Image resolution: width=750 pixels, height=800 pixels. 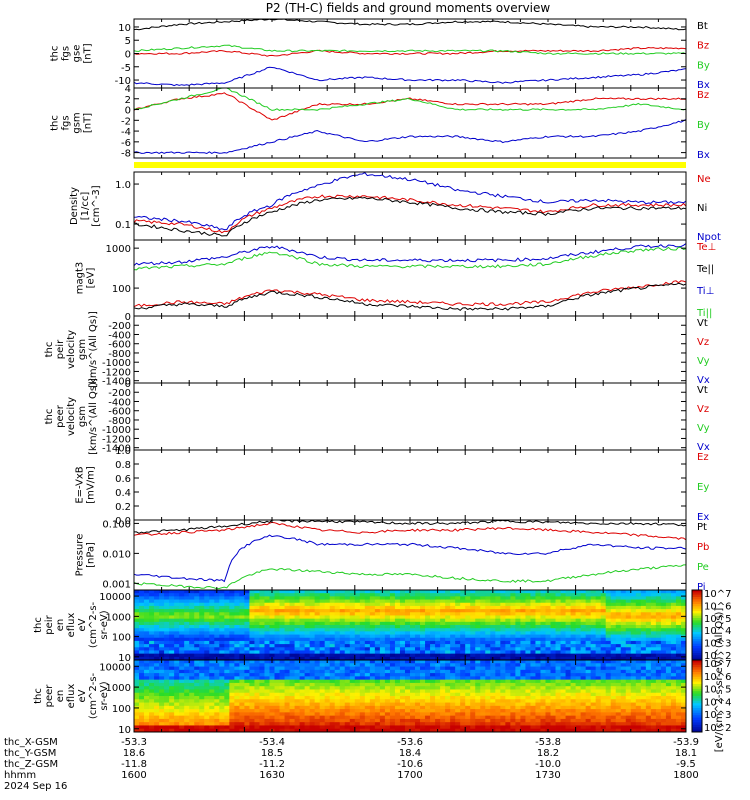 What do you see at coordinates (60, 416) in the screenshot?
I see `ylabel-line: peer` at bounding box center [60, 416].